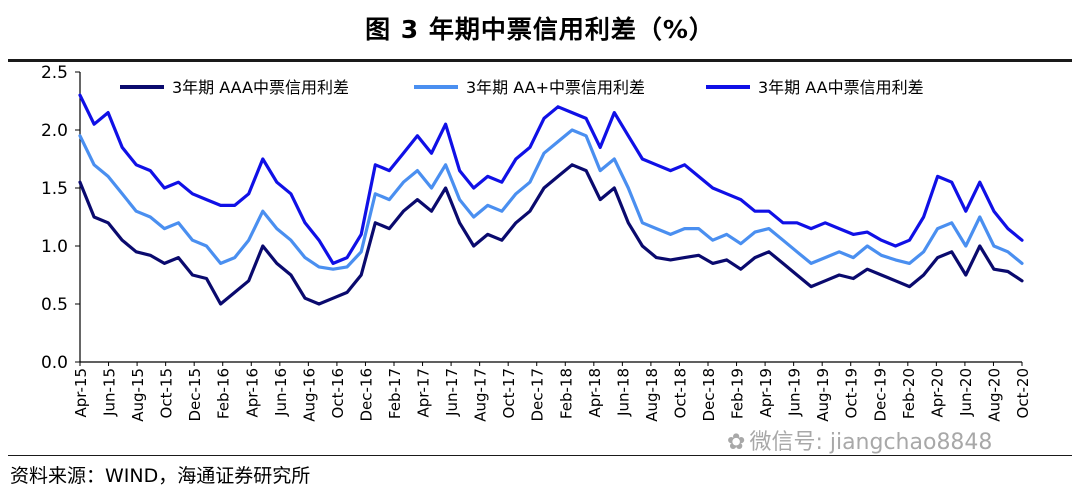 Image resolution: width=1080 pixels, height=491 pixels. I want to click on x-tick-label: Apr-15, so click(81, 393).